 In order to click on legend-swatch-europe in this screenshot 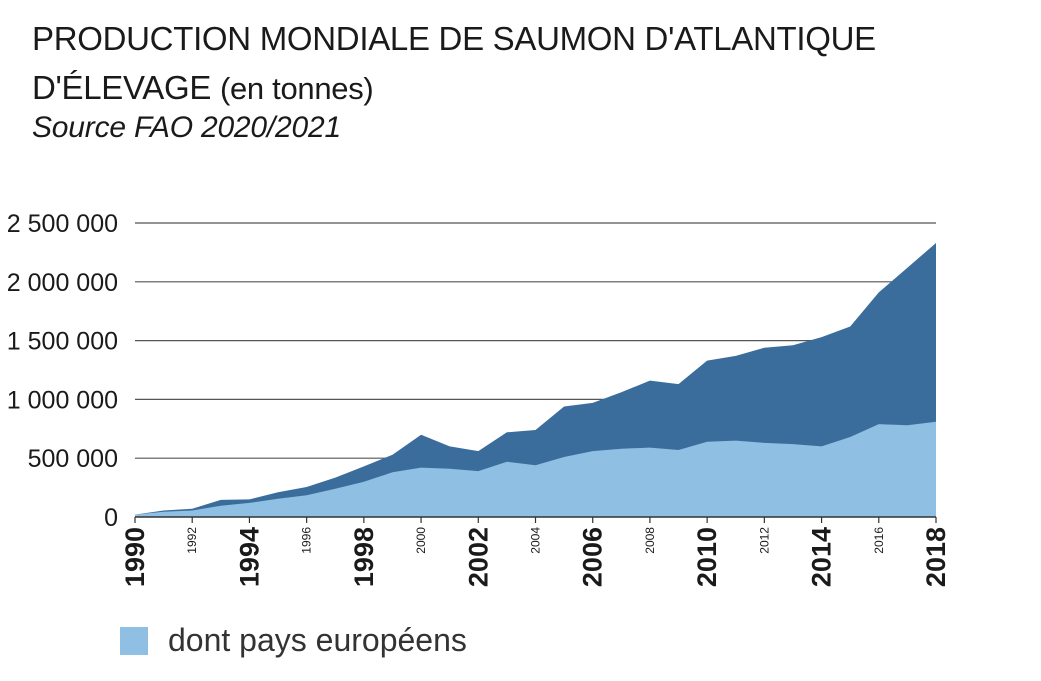, I will do `click(134, 640)`.